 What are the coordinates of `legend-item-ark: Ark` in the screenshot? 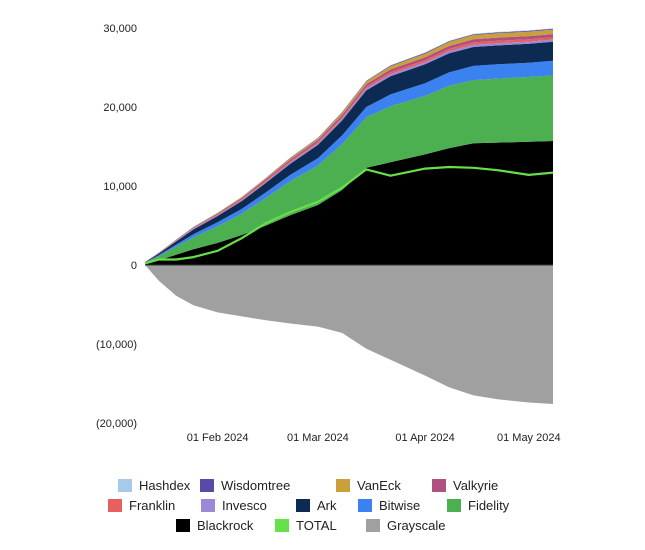 It's located at (316, 505).